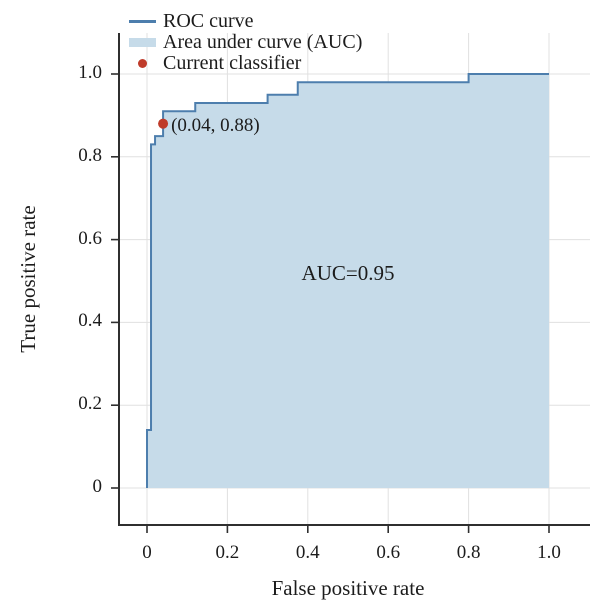 Image resolution: width=611 pixels, height=611 pixels. What do you see at coordinates (90, 238) in the screenshot?
I see `y-tick-label: 0.6` at bounding box center [90, 238].